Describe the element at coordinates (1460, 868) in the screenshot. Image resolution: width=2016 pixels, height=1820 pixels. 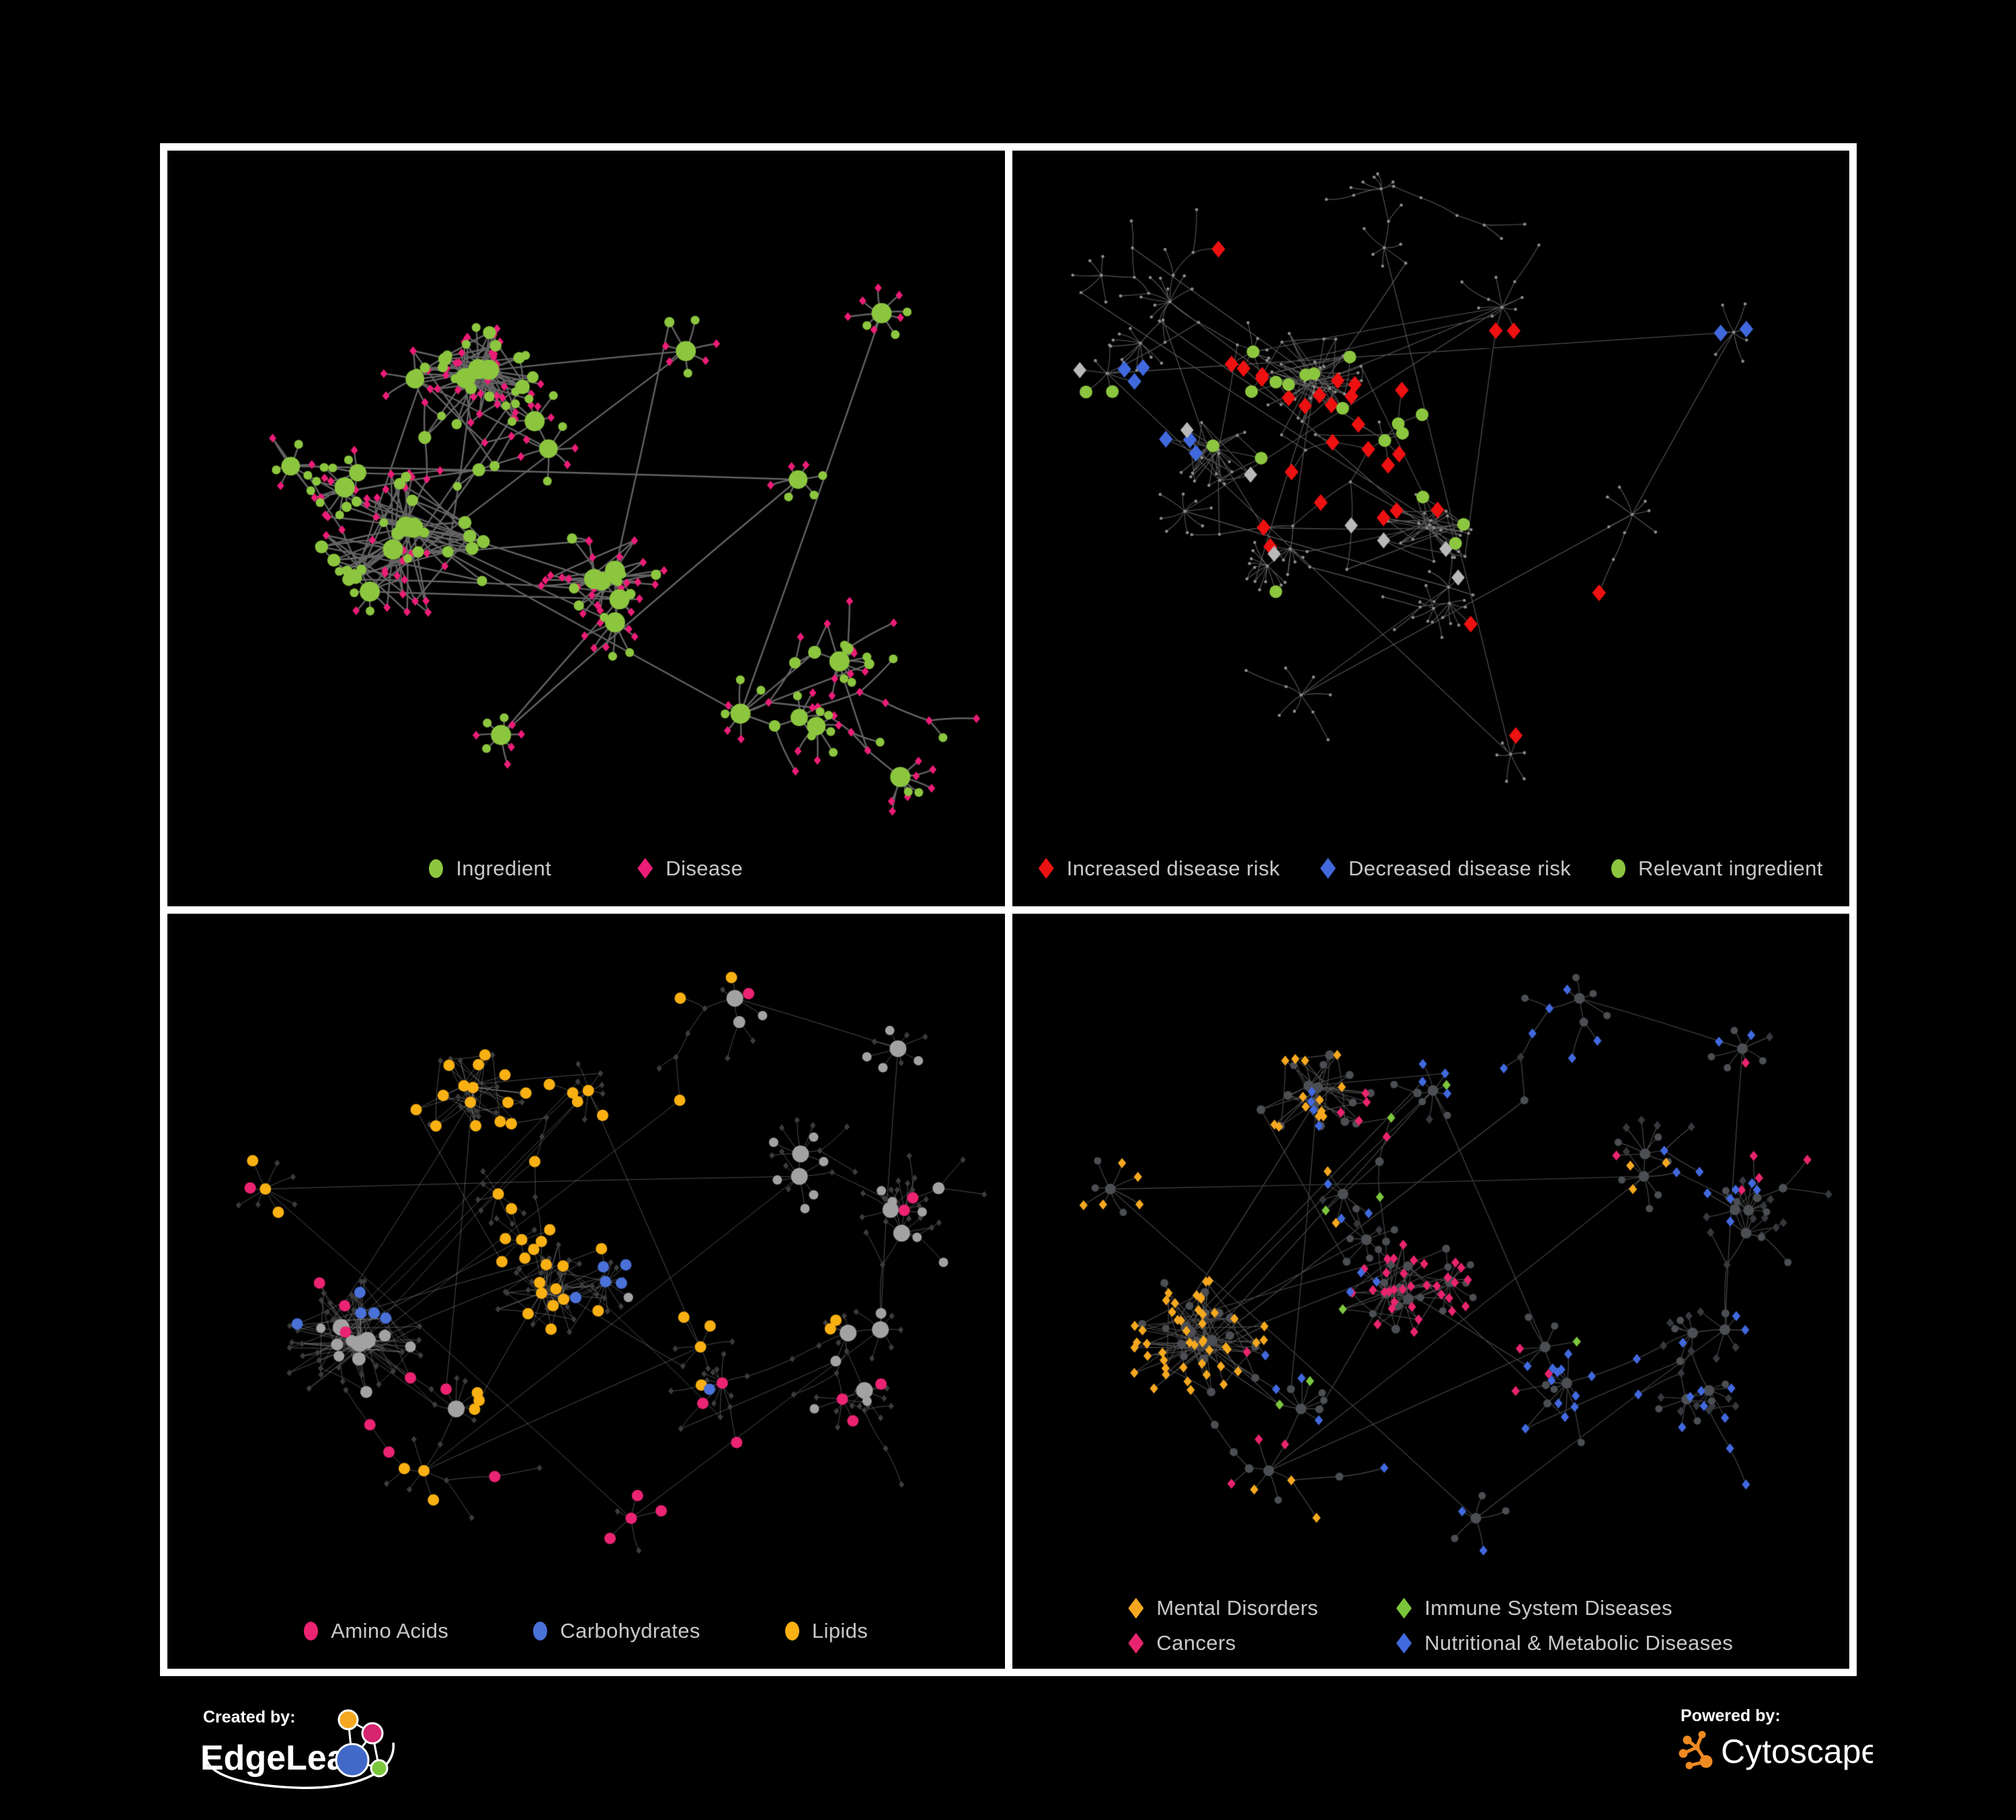
I see `legend-label-decreased-risk: Decreased disease risk` at that location.